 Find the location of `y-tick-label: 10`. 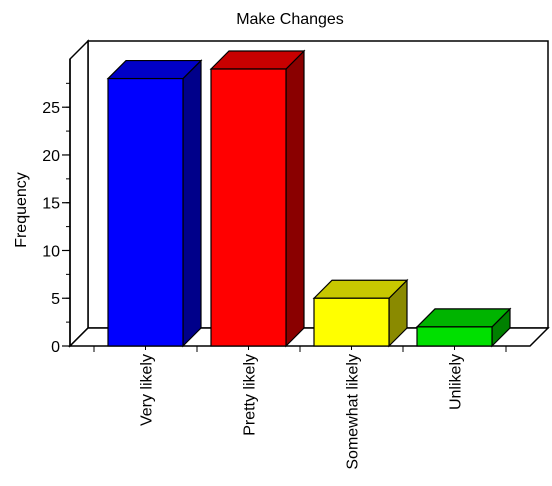

y-tick-label: 10 is located at coordinates (51, 251).